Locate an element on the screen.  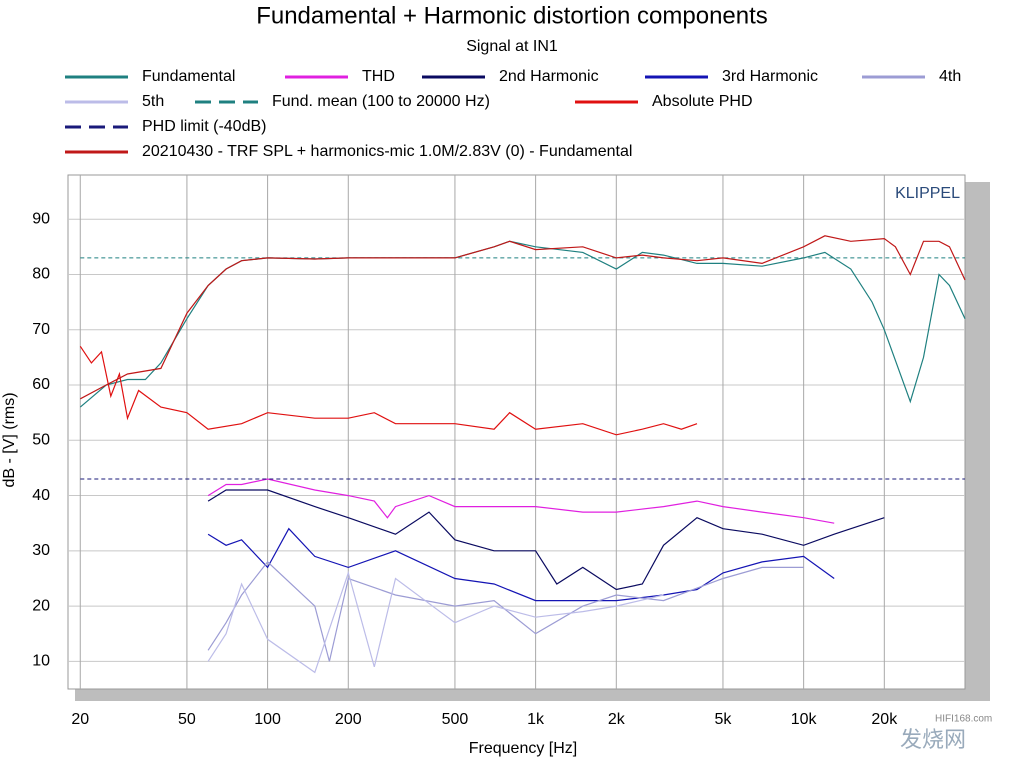
x-tick-label: 20k is located at coordinates (884, 719).